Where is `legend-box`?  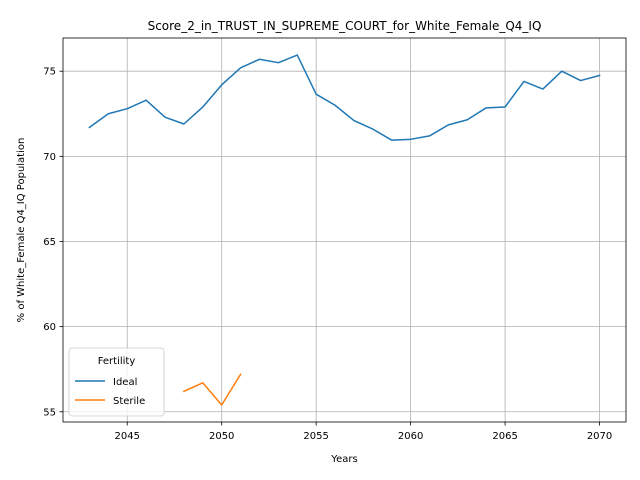 legend-box is located at coordinates (116, 382).